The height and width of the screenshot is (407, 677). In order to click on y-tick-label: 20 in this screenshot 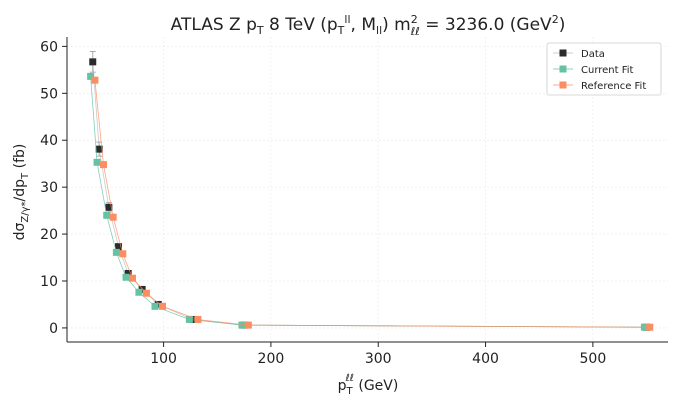, I will do `click(49, 235)`.